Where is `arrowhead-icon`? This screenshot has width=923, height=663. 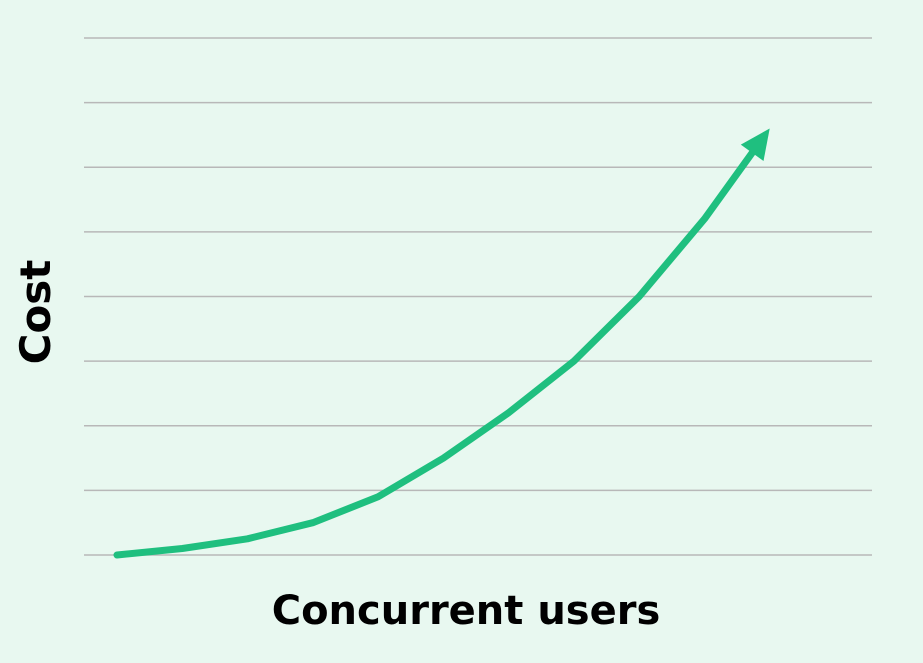
arrowhead-icon is located at coordinates (755, 144).